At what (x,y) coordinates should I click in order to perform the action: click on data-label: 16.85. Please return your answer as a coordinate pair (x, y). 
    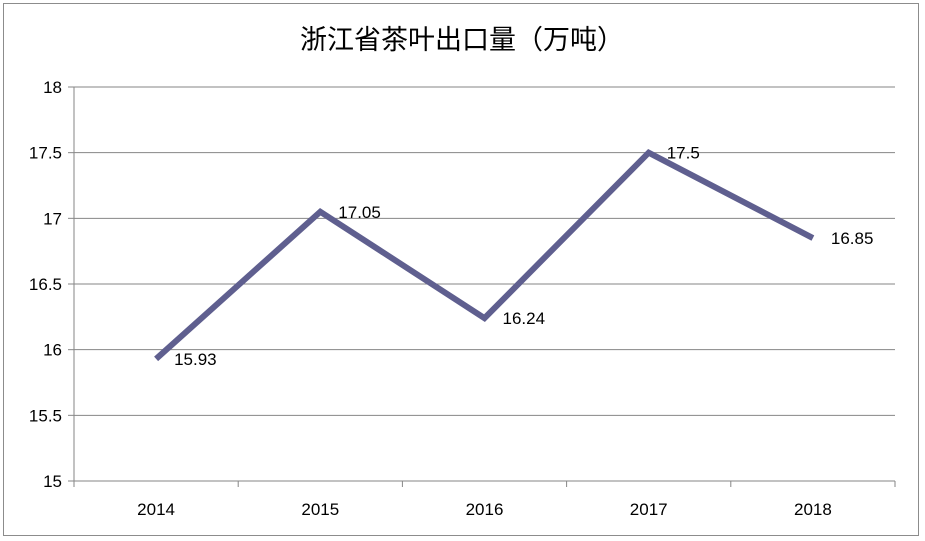
    Looking at the image, I should click on (852, 238).